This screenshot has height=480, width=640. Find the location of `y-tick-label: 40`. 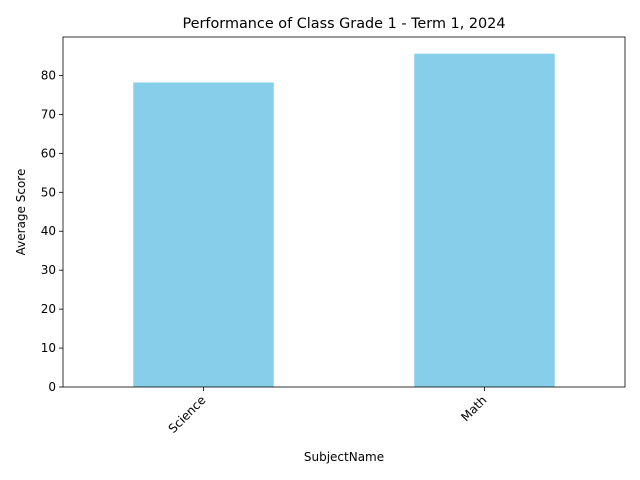

y-tick-label: 40 is located at coordinates (48, 231).